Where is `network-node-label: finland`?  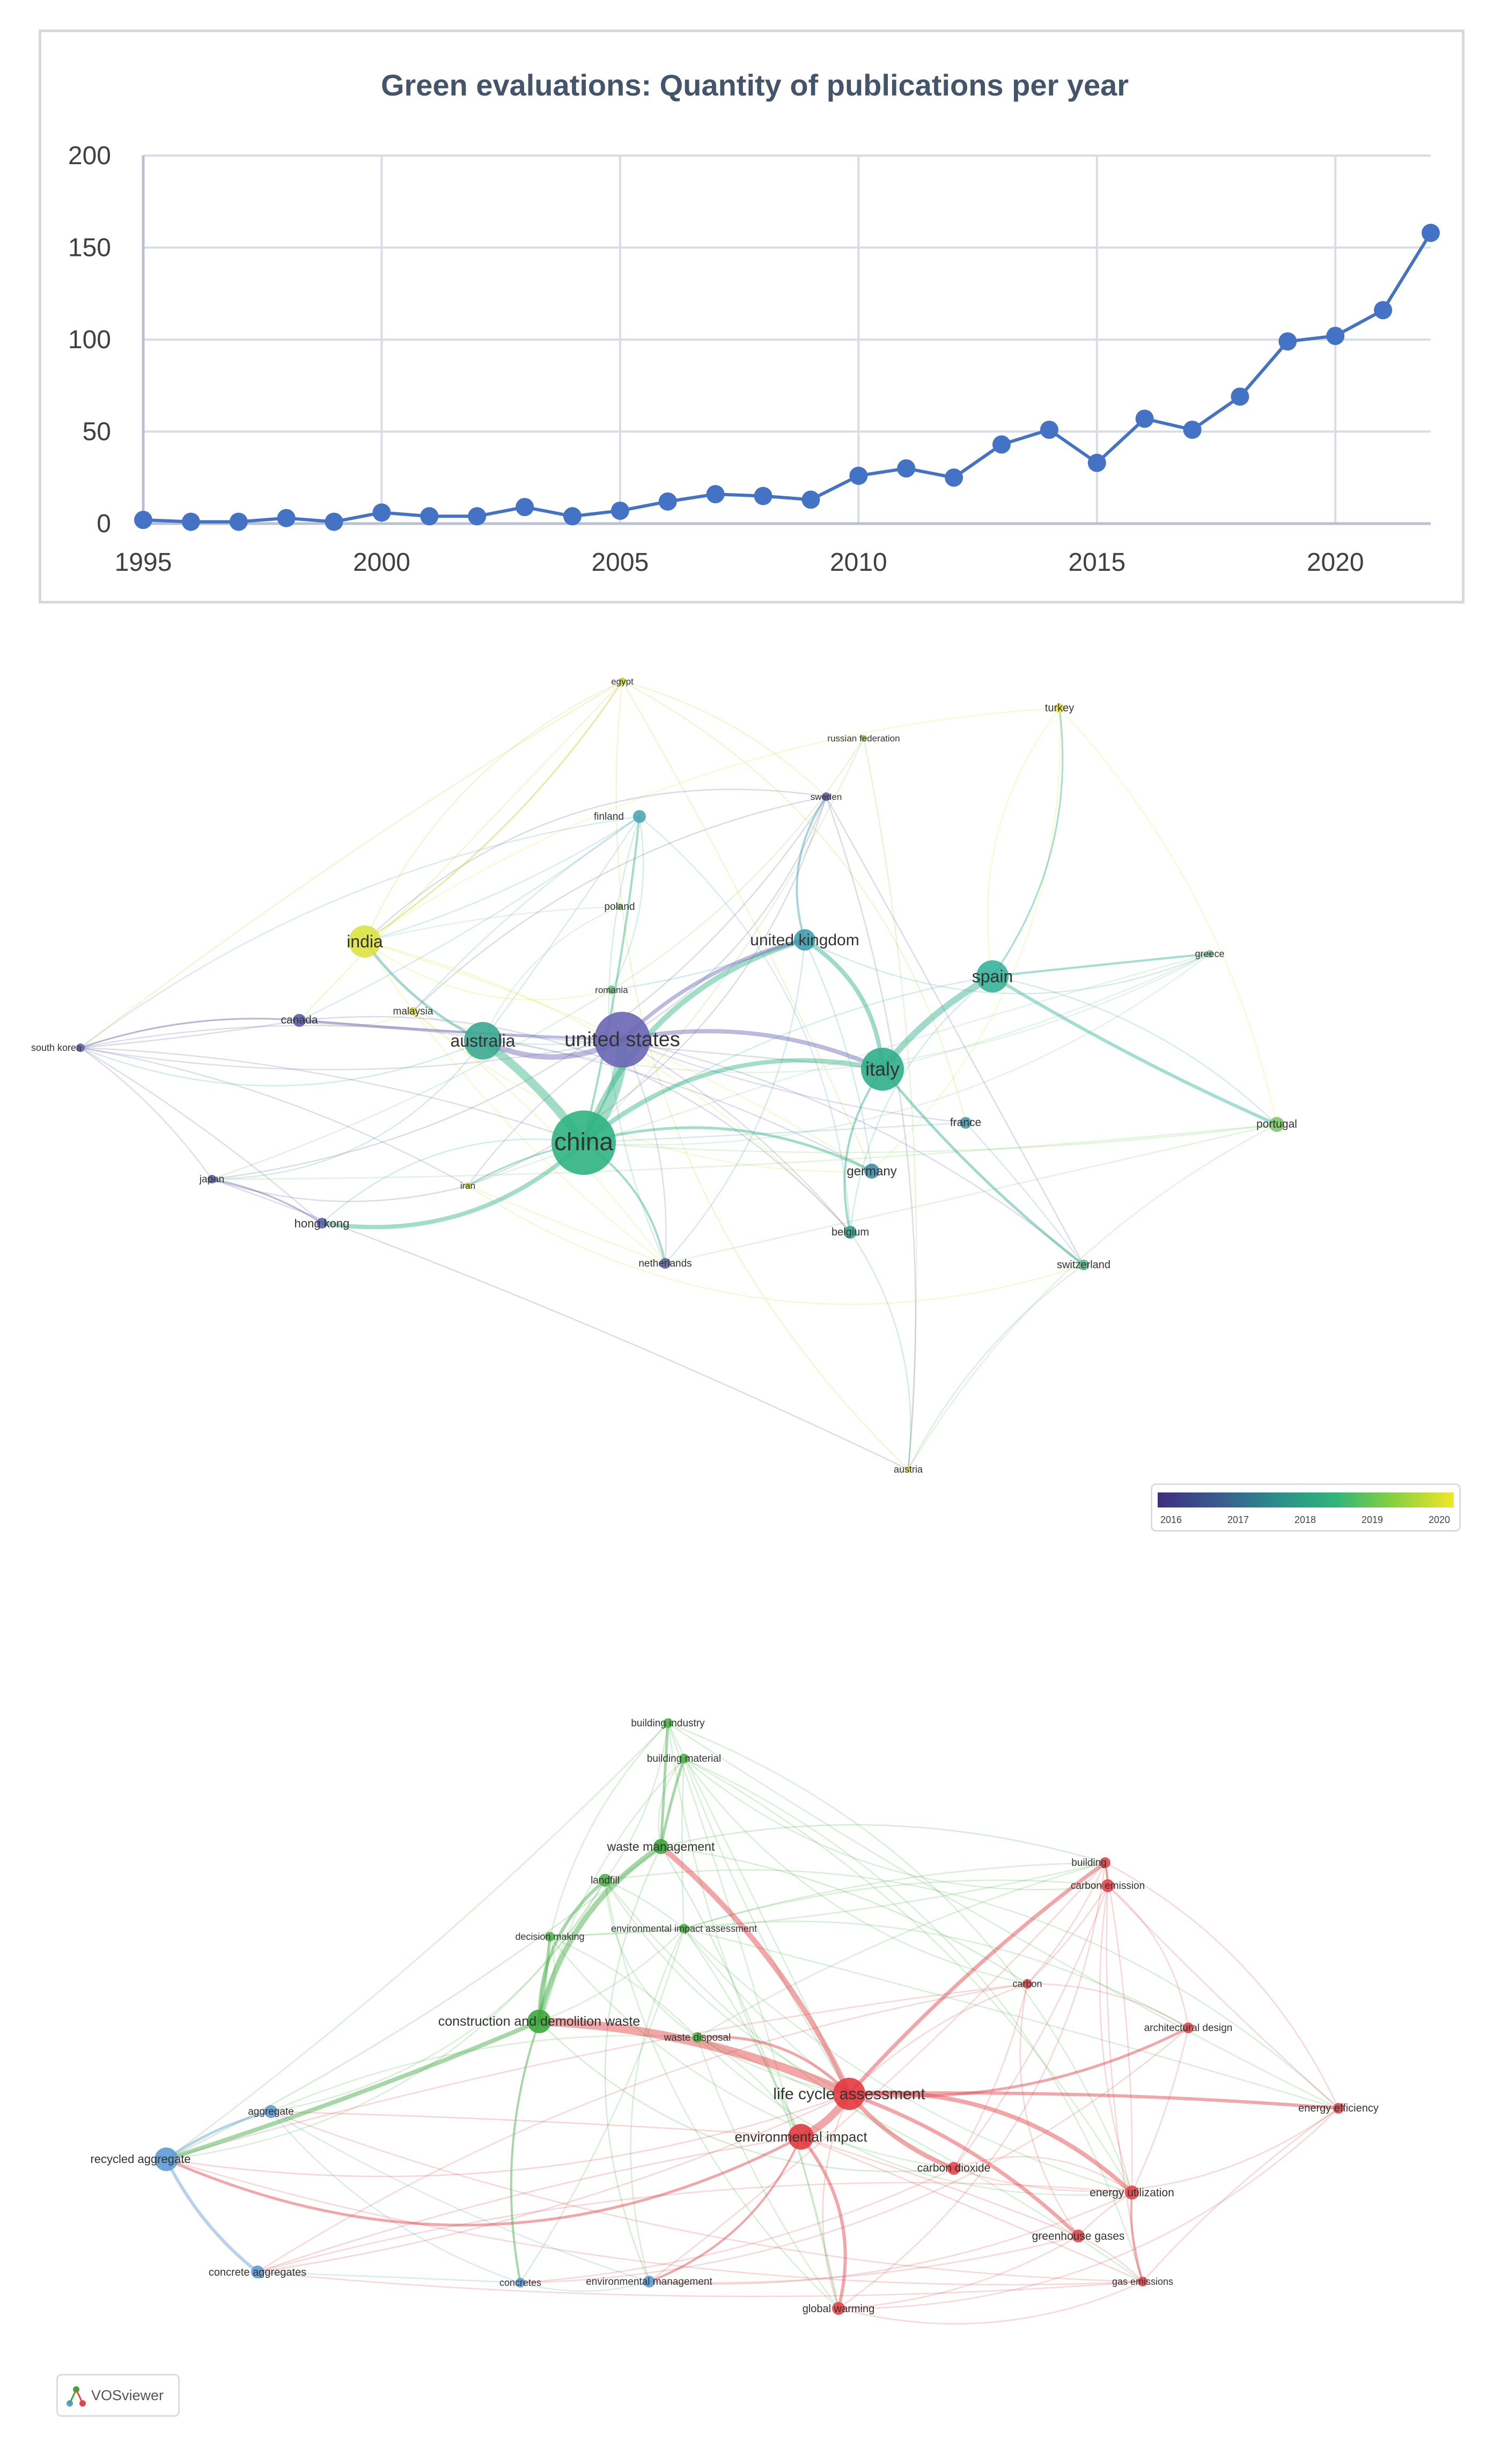 network-node-label: finland is located at coordinates (609, 816).